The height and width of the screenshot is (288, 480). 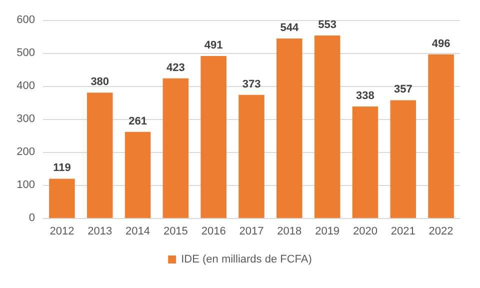 What do you see at coordinates (365, 232) in the screenshot?
I see `x-tick-label: 2020` at bounding box center [365, 232].